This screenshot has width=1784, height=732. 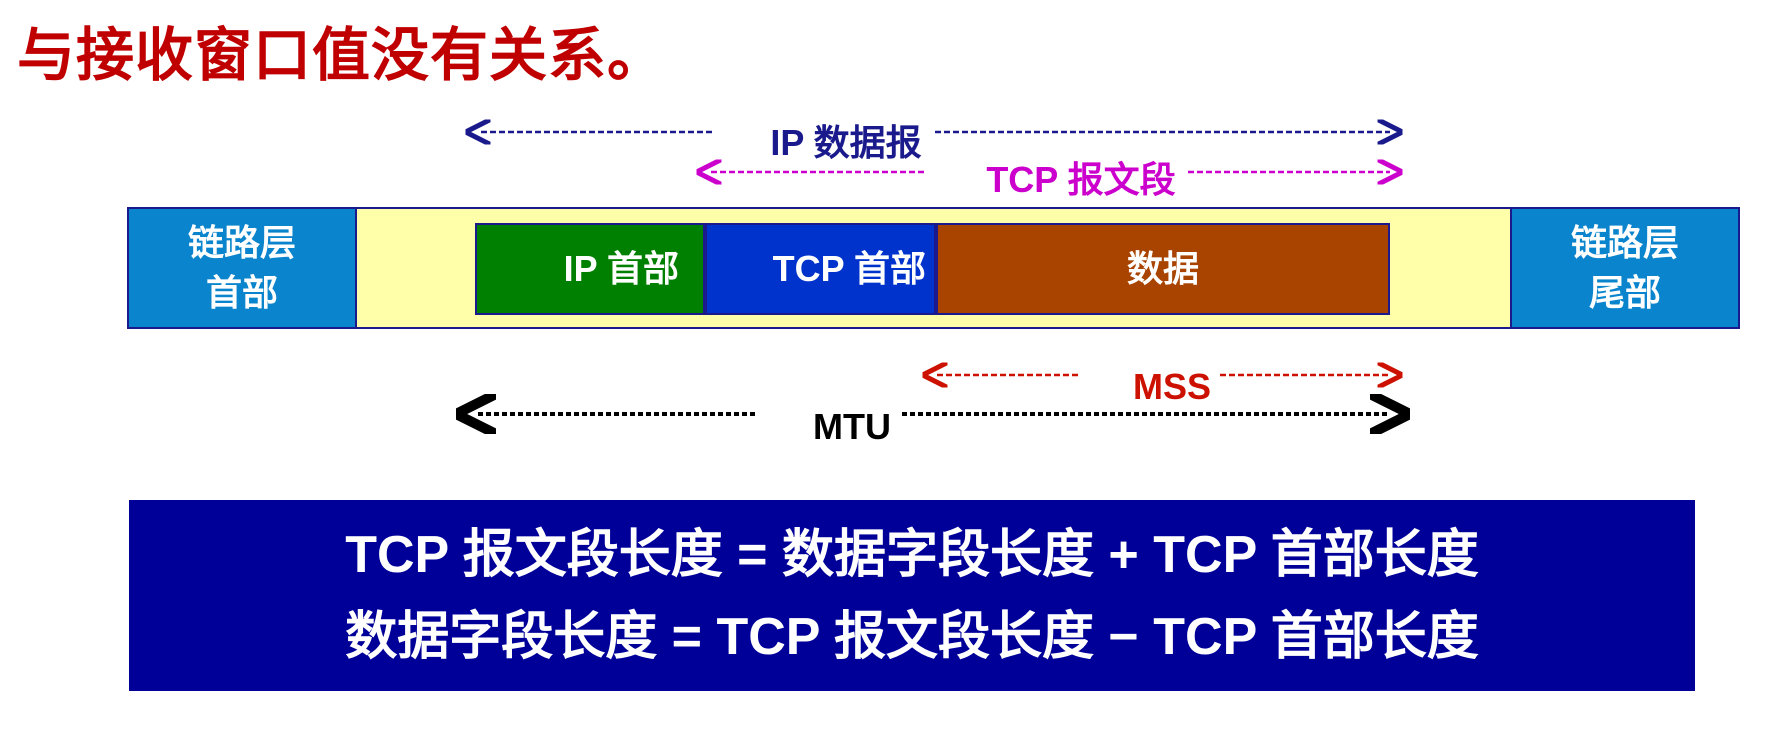 What do you see at coordinates (912, 636) in the screenshot?
I see `formula-data-length: 数据字段长度 = TCP 报文段长度 − TCP 首部长度` at bounding box center [912, 636].